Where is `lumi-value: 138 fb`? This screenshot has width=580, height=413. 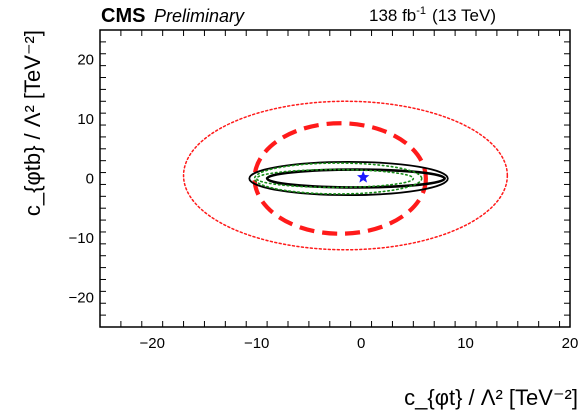
lumi-value: 138 fb is located at coordinates (392, 15).